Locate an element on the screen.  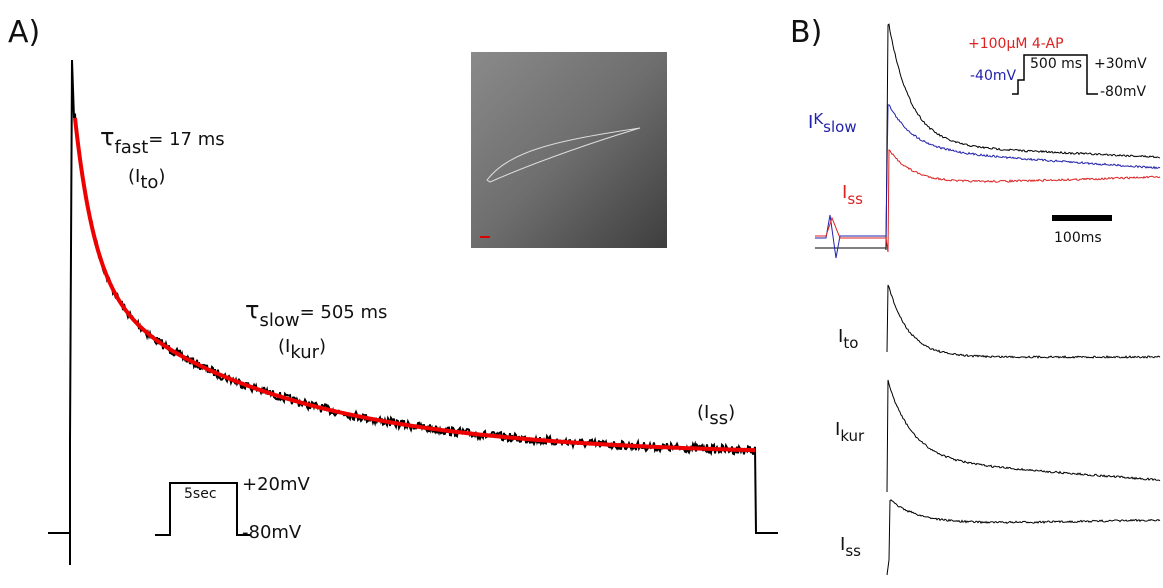
ikur-b-label: Ikur is located at coordinates (850, 432).